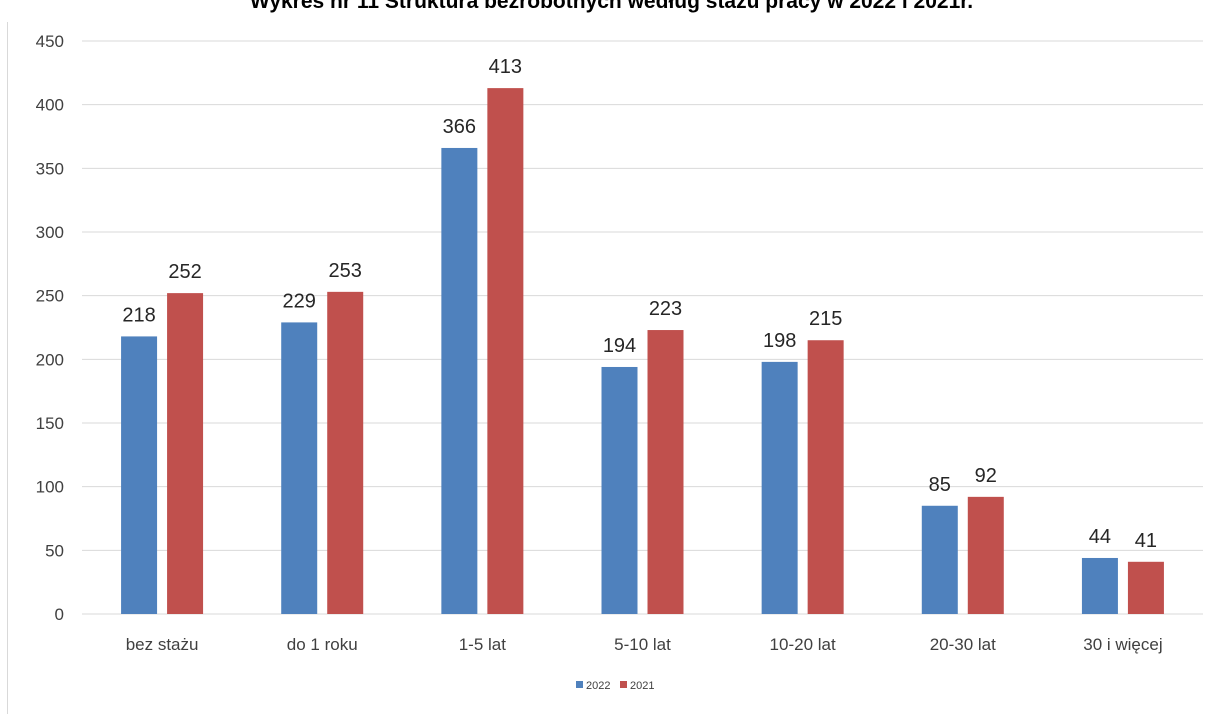 This screenshot has width=1223, height=714. Describe the element at coordinates (50, 423) in the screenshot. I see `y-tick-label: 150` at that location.